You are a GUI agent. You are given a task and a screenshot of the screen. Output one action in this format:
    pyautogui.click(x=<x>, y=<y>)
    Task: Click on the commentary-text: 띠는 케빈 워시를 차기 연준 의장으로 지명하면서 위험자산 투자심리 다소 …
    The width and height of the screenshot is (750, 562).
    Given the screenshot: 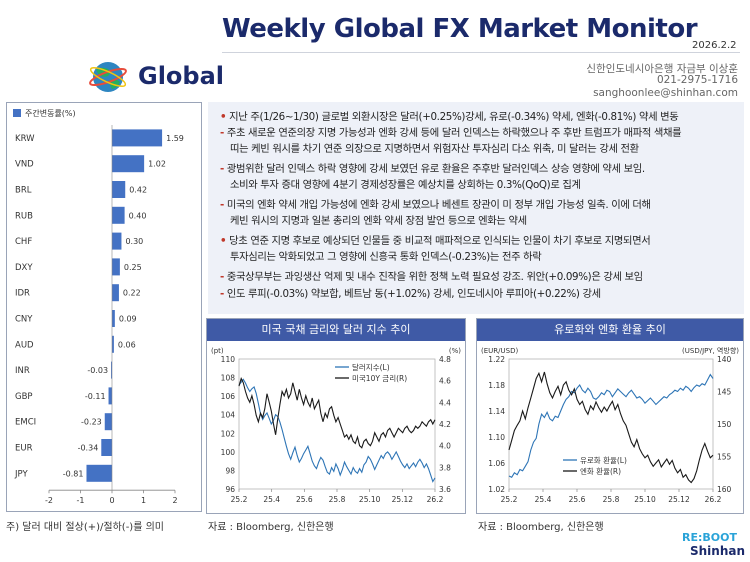 What is the action you would take?
    pyautogui.click(x=434, y=149)
    